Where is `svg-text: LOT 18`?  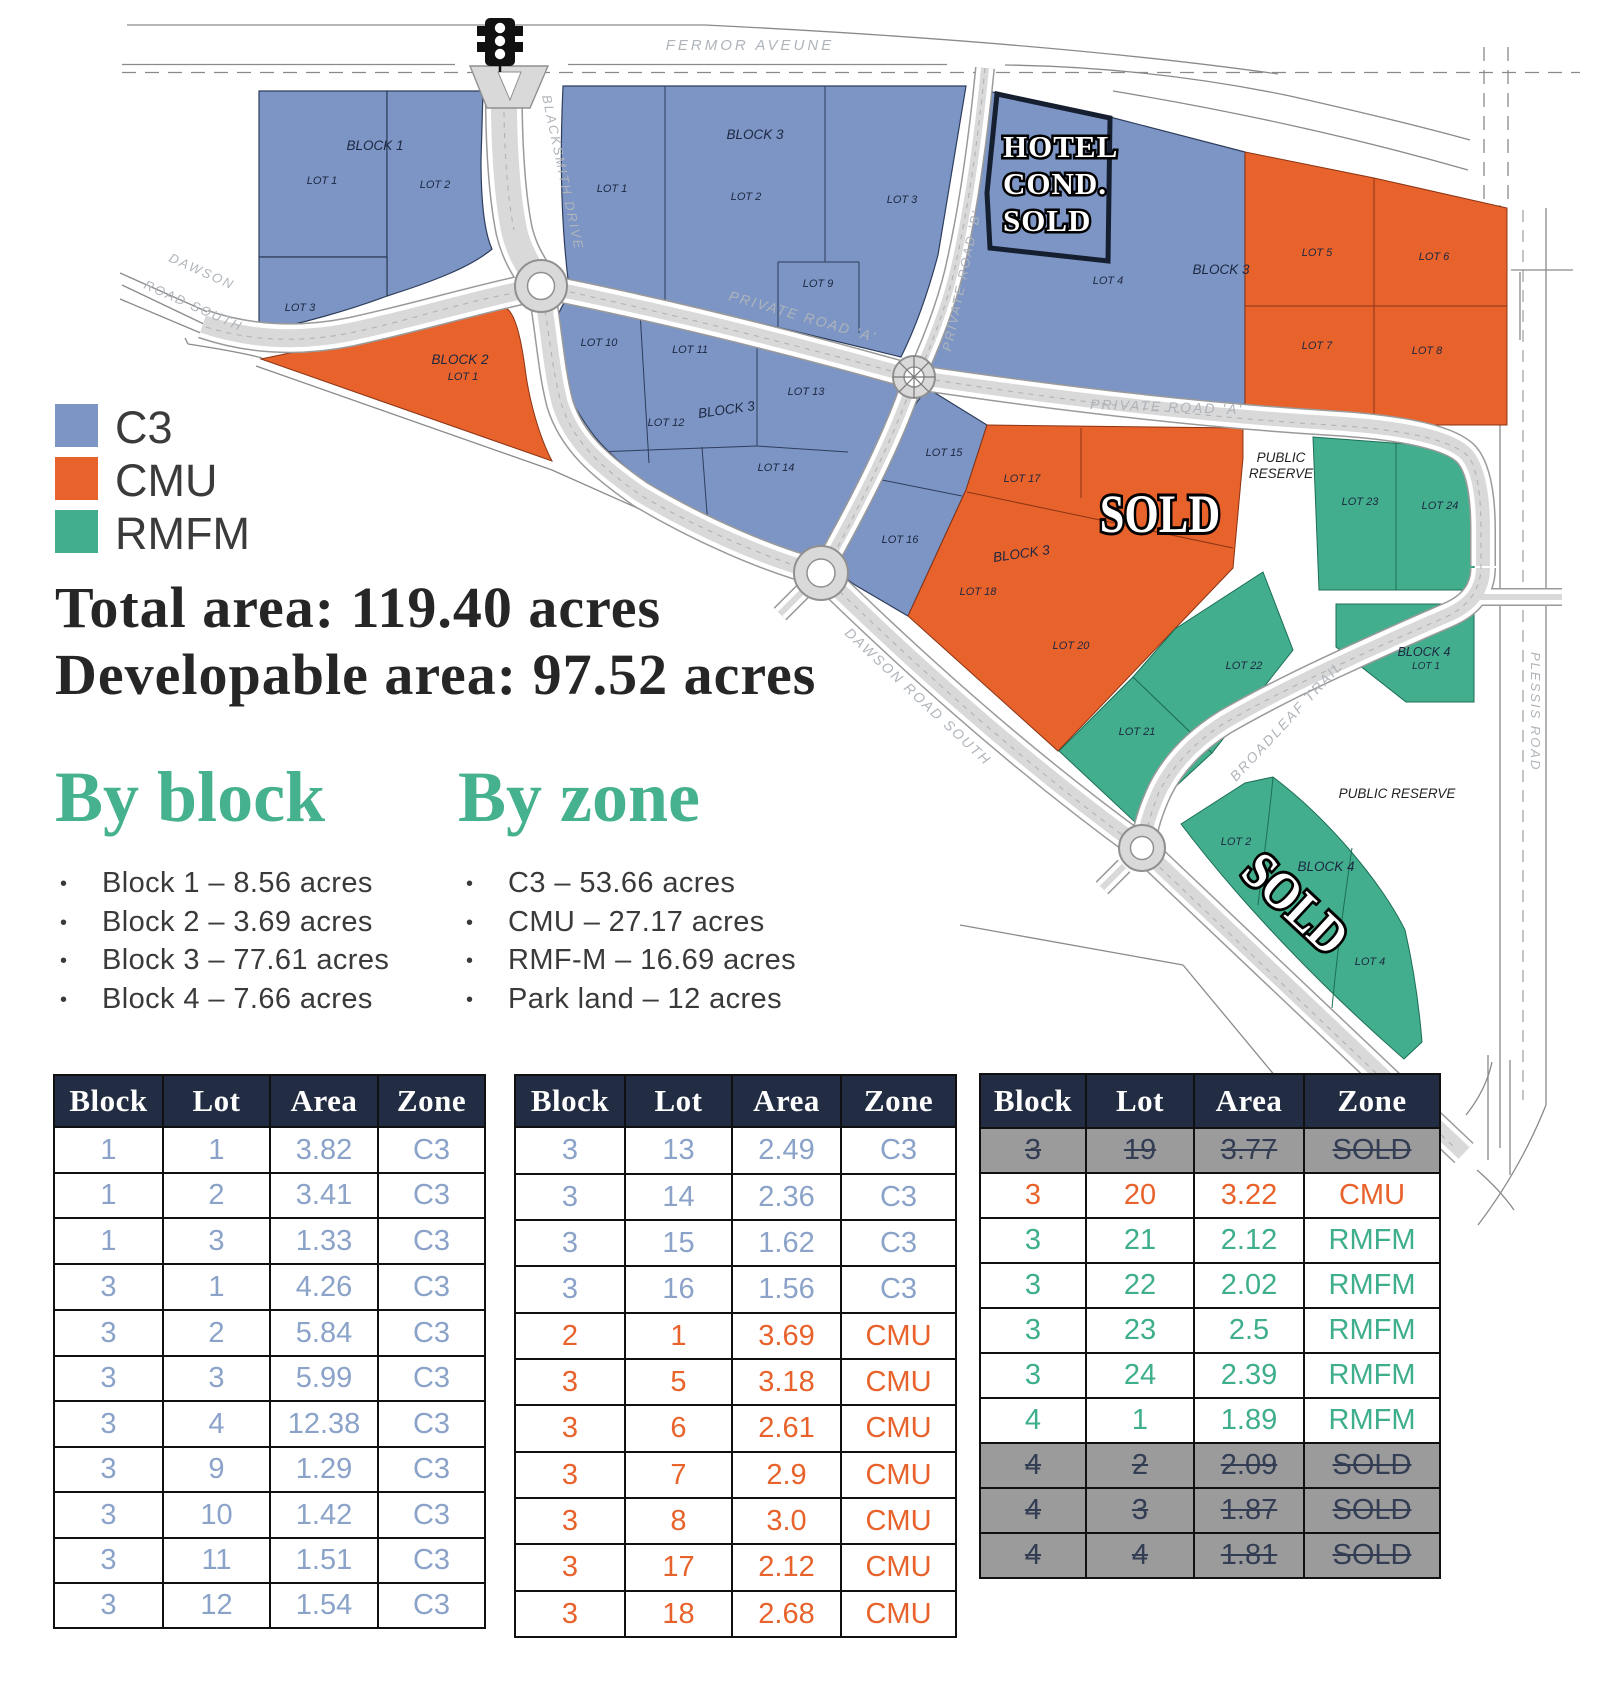 svg-text: LOT 18 is located at coordinates (979, 592).